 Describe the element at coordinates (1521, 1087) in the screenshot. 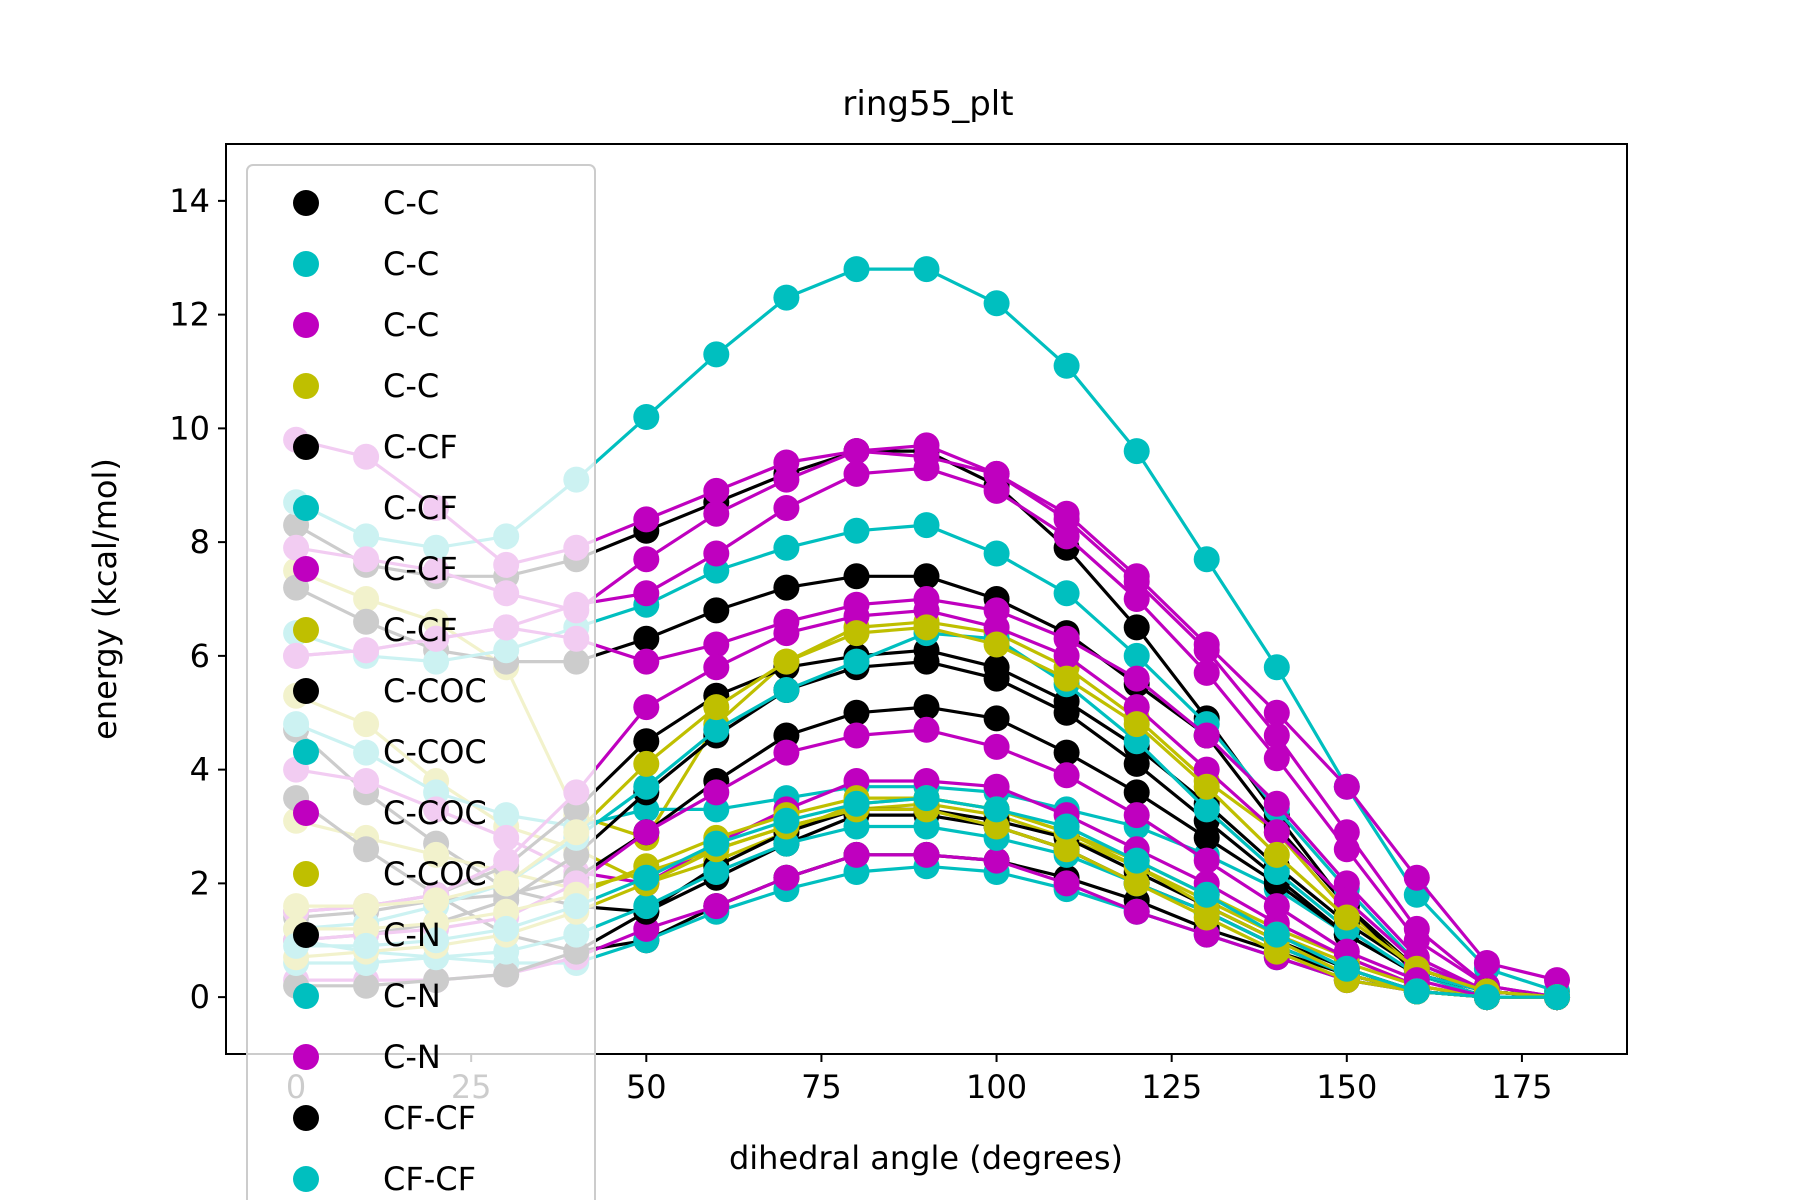

I see `x-tick-label: 175` at that location.